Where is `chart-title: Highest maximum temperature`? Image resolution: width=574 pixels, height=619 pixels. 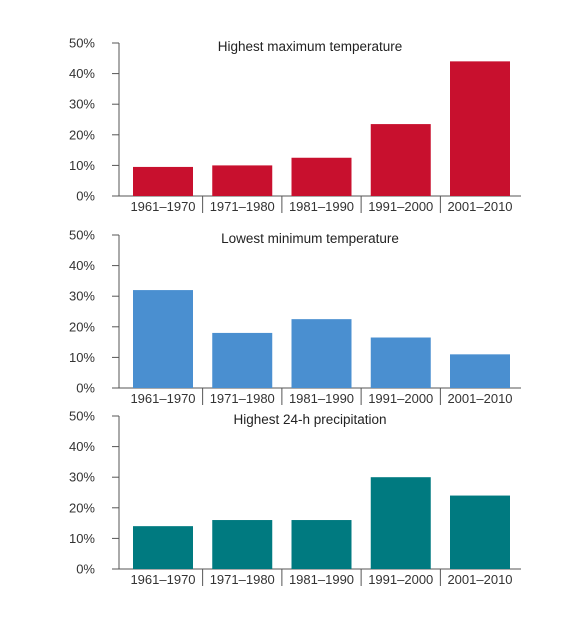 chart-title: Highest maximum temperature is located at coordinates (310, 46).